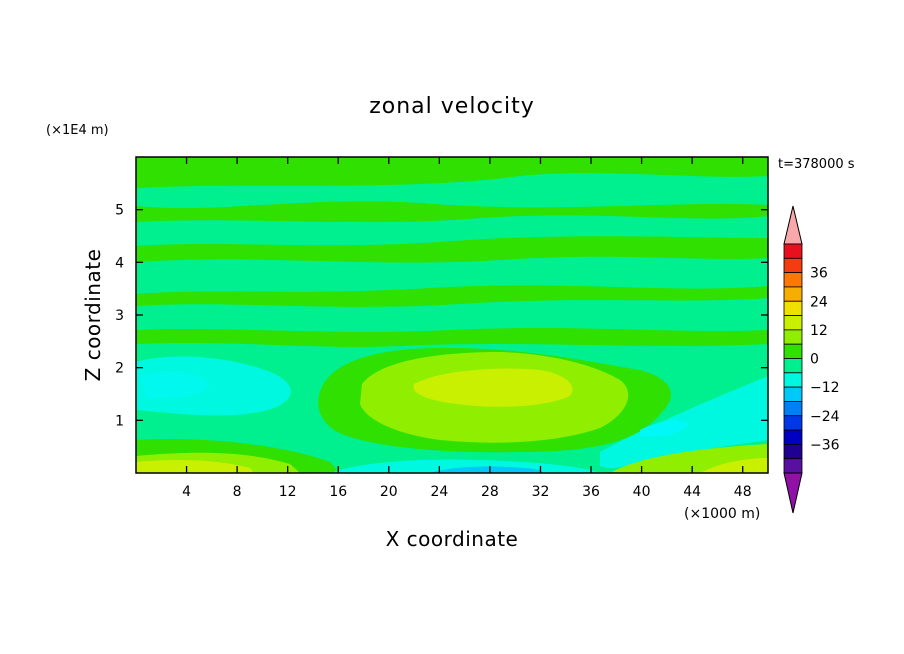 The height and width of the screenshot is (654, 904). Describe the element at coordinates (819, 302) in the screenshot. I see `colorbar-label-1: 24` at that location.